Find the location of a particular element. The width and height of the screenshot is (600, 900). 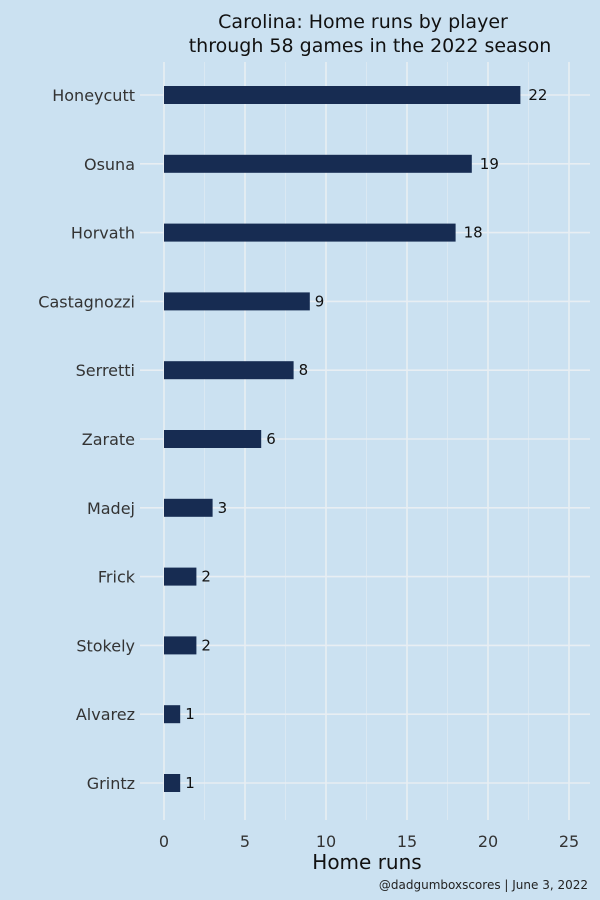

x-tick-label: 15 is located at coordinates (407, 841).